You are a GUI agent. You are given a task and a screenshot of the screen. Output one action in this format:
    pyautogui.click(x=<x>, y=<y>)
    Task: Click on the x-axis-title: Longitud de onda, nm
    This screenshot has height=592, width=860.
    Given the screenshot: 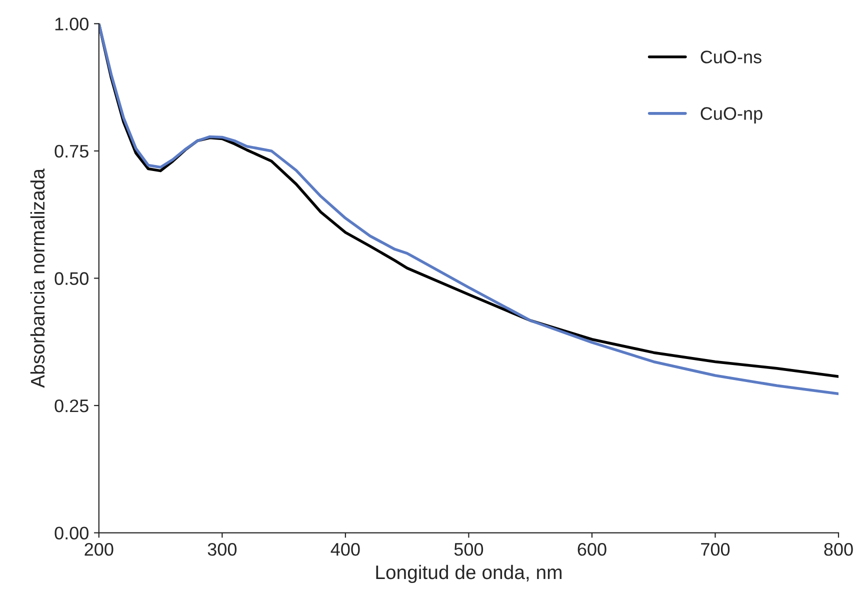 What is the action you would take?
    pyautogui.click(x=469, y=574)
    